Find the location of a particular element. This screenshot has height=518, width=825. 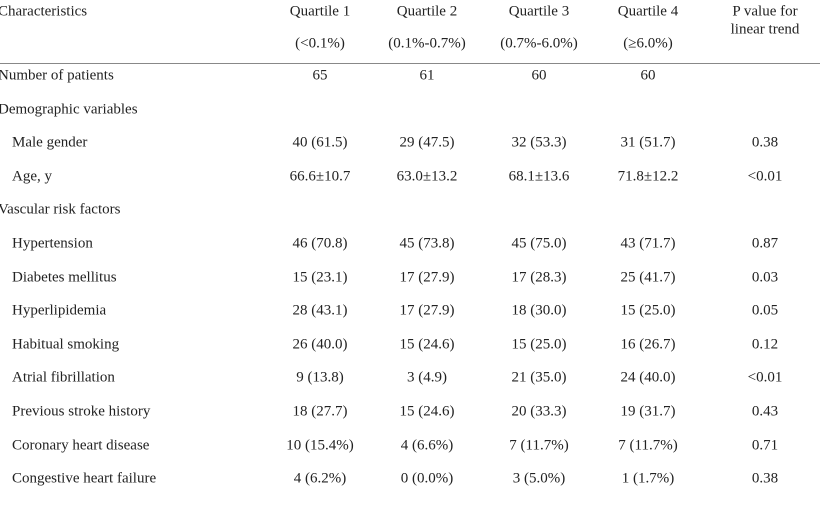

row-label: Diabetes mellitus is located at coordinates (64, 277).